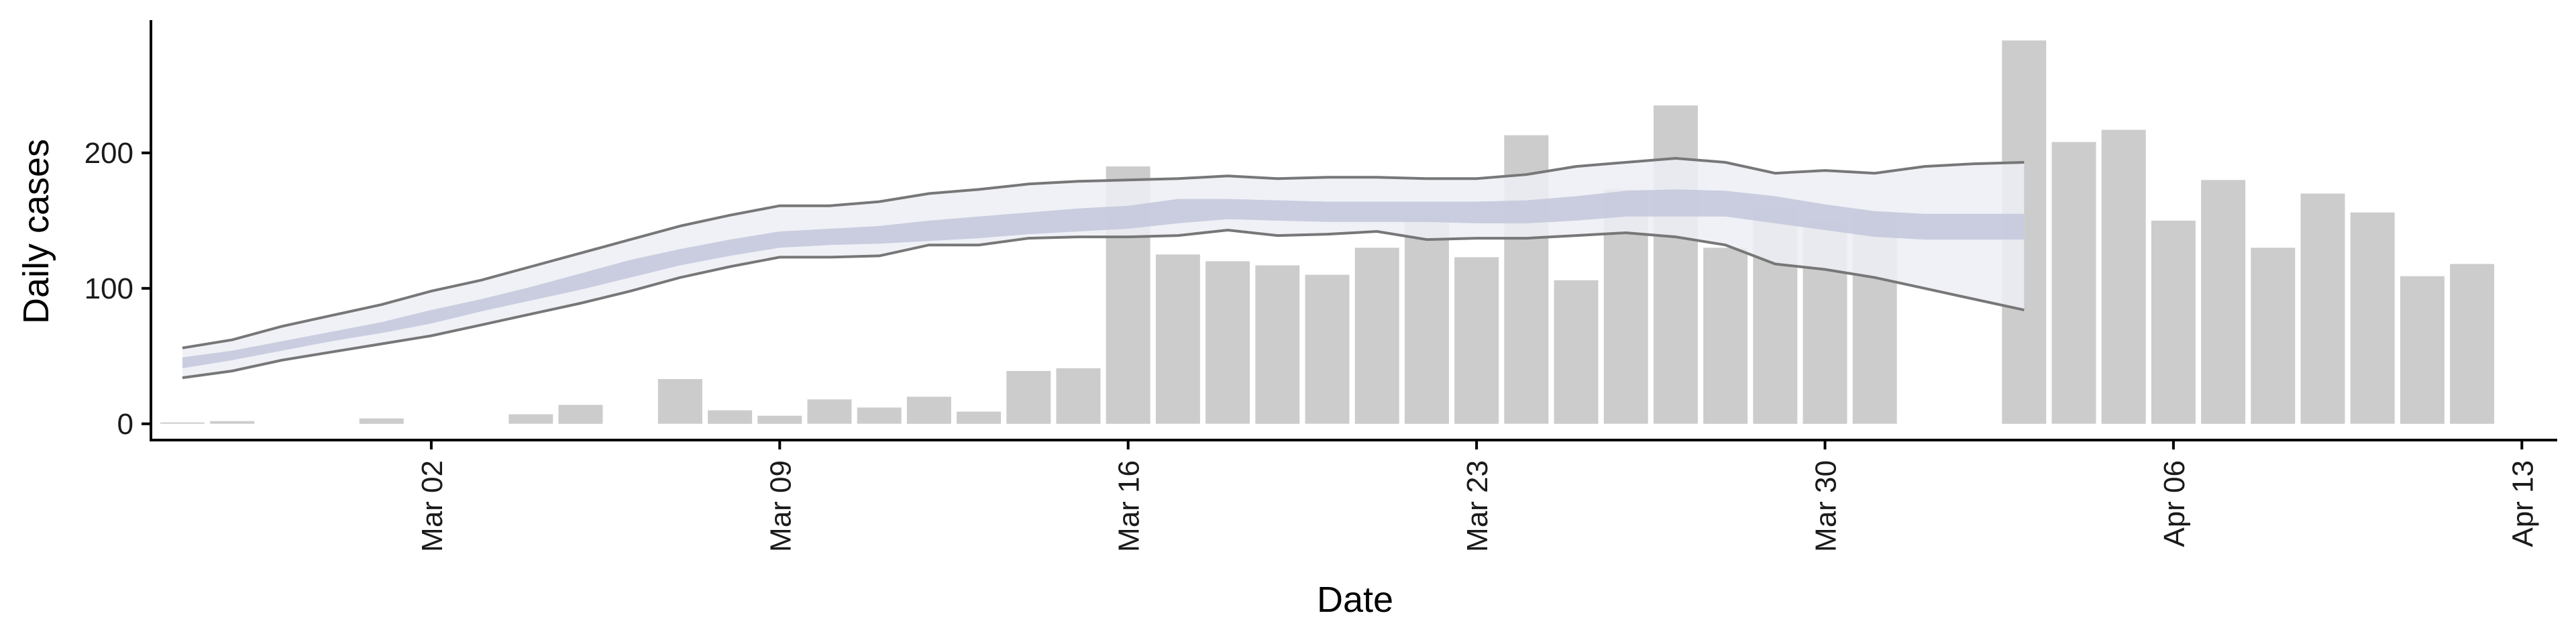 This screenshot has width=2576, height=644. I want to click on y-tick-label: 200, so click(109, 153).